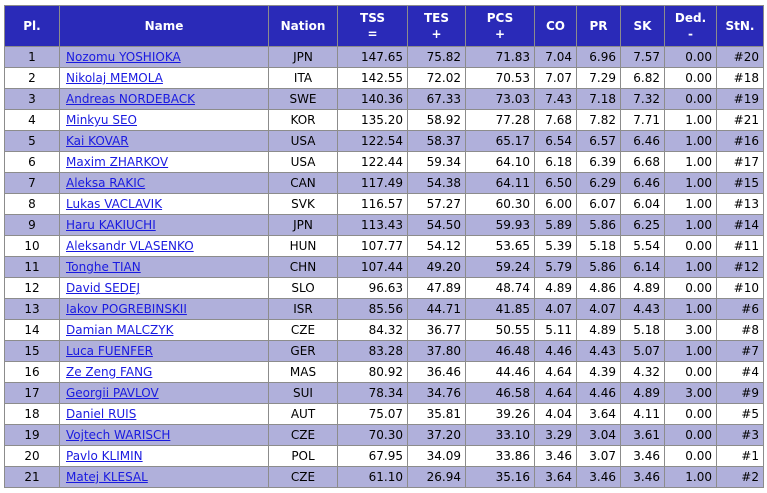 The width and height of the screenshot is (767, 493). Describe the element at coordinates (500, 141) in the screenshot. I see `pcs-cell: 65.17` at that location.